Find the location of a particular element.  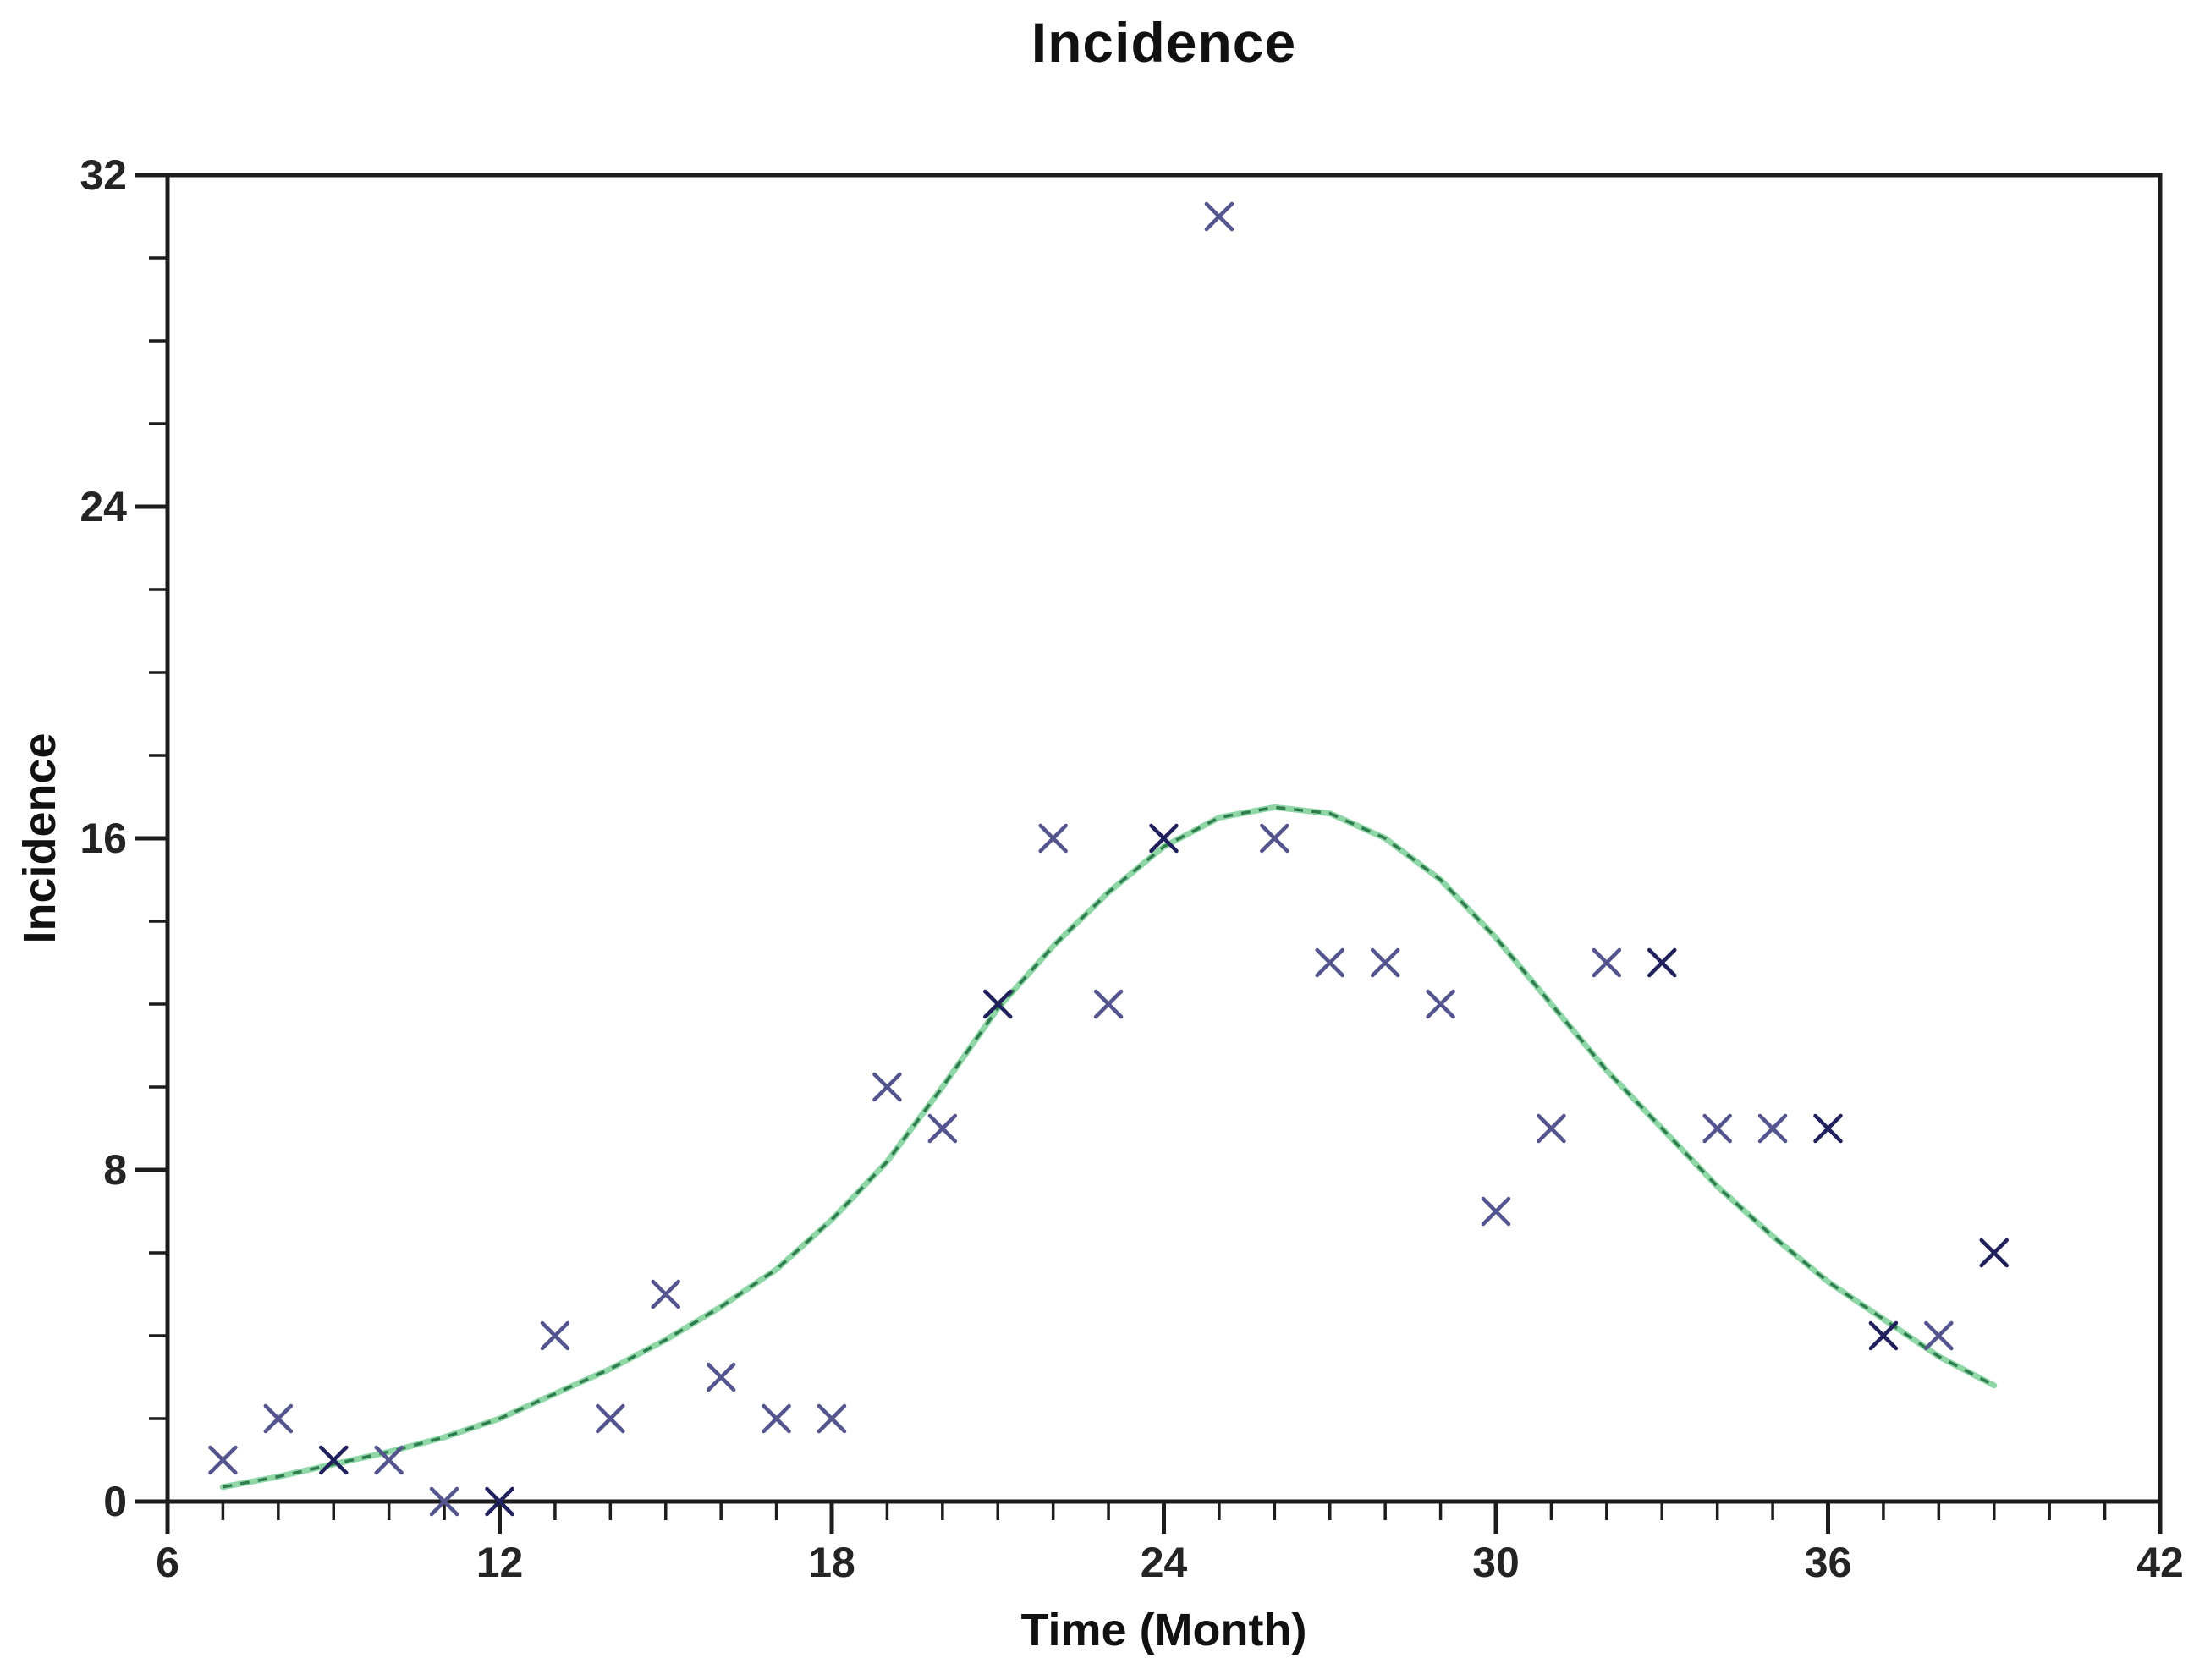

y-tick-label: 32 is located at coordinates (103, 175).